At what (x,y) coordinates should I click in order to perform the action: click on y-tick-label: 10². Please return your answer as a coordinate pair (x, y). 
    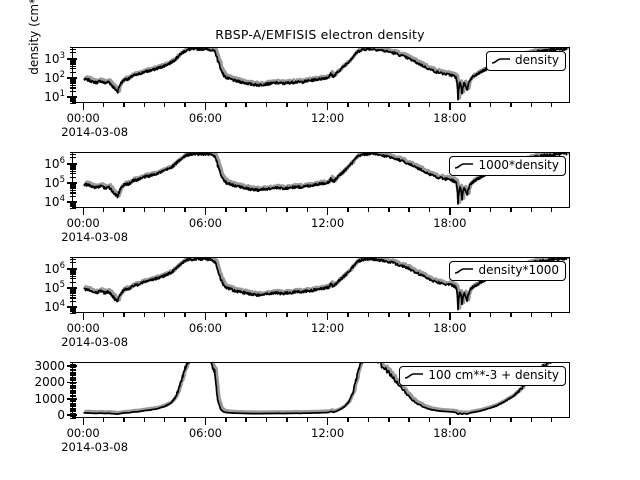
    Looking at the image, I should click on (54, 77).